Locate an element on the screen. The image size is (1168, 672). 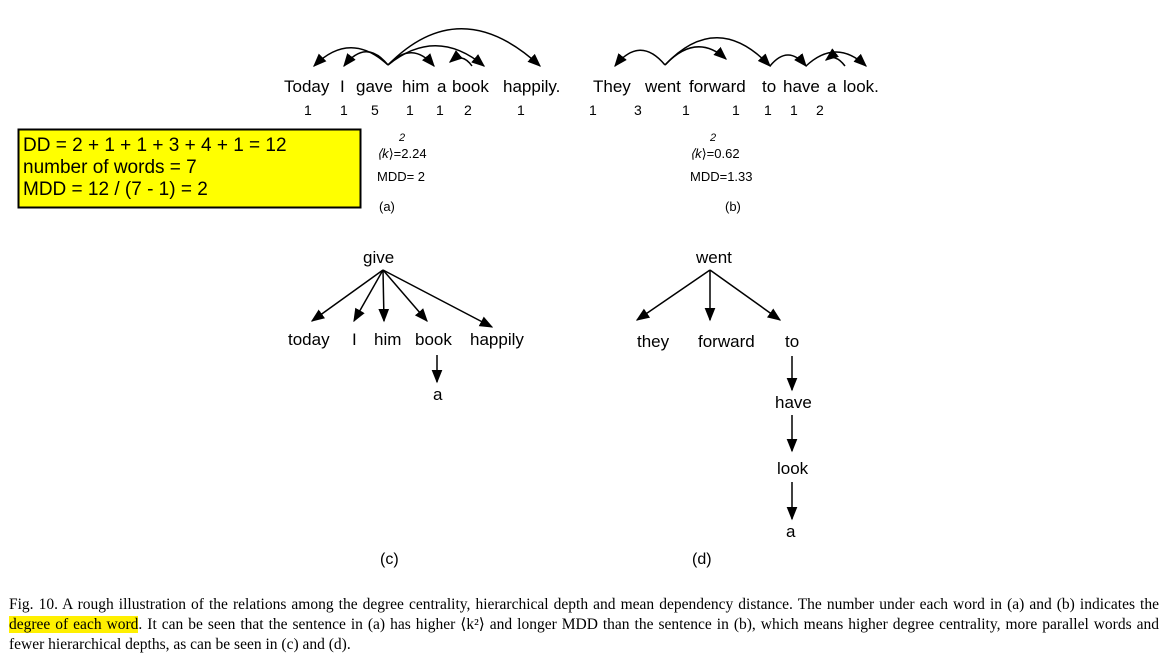
panel-a-sentence: Today I gave him a book happily. is located at coordinates (422, 86).